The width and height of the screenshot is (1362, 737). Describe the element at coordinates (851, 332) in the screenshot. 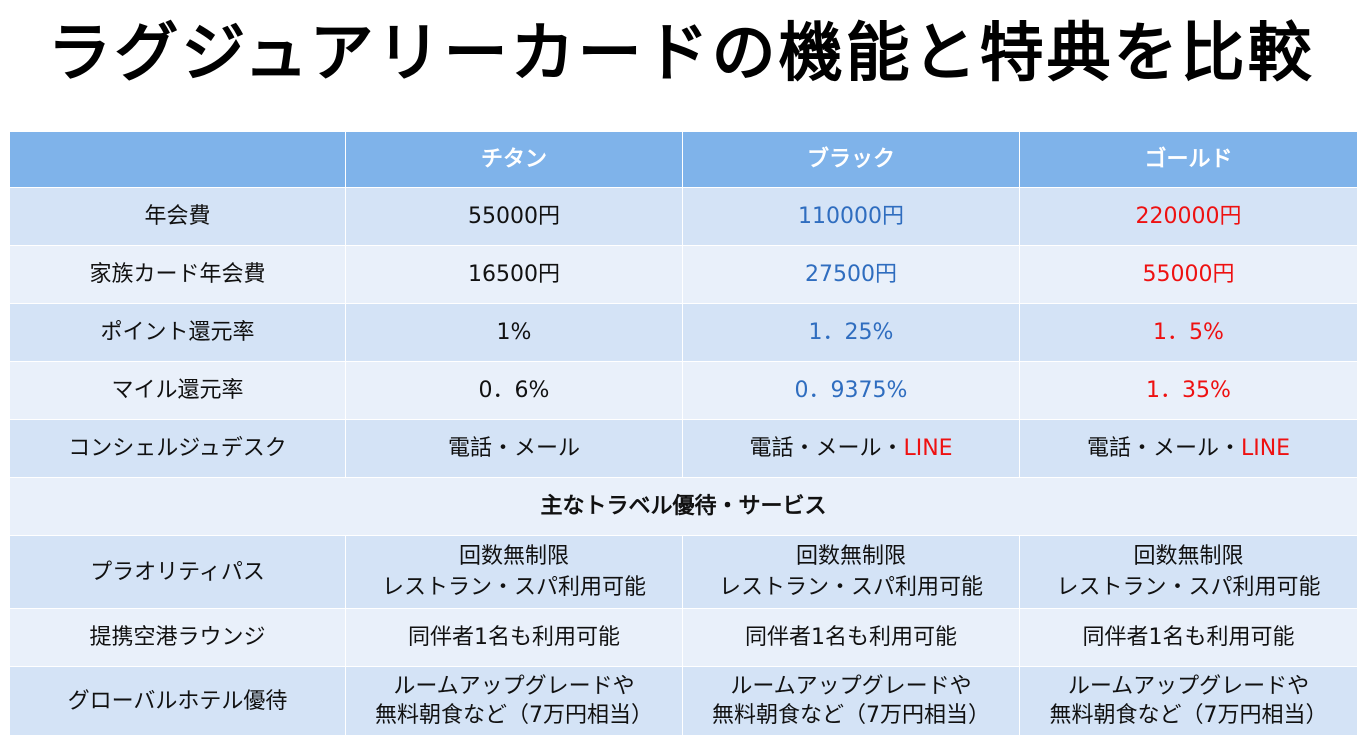

I see `black-value: 1．25%` at that location.